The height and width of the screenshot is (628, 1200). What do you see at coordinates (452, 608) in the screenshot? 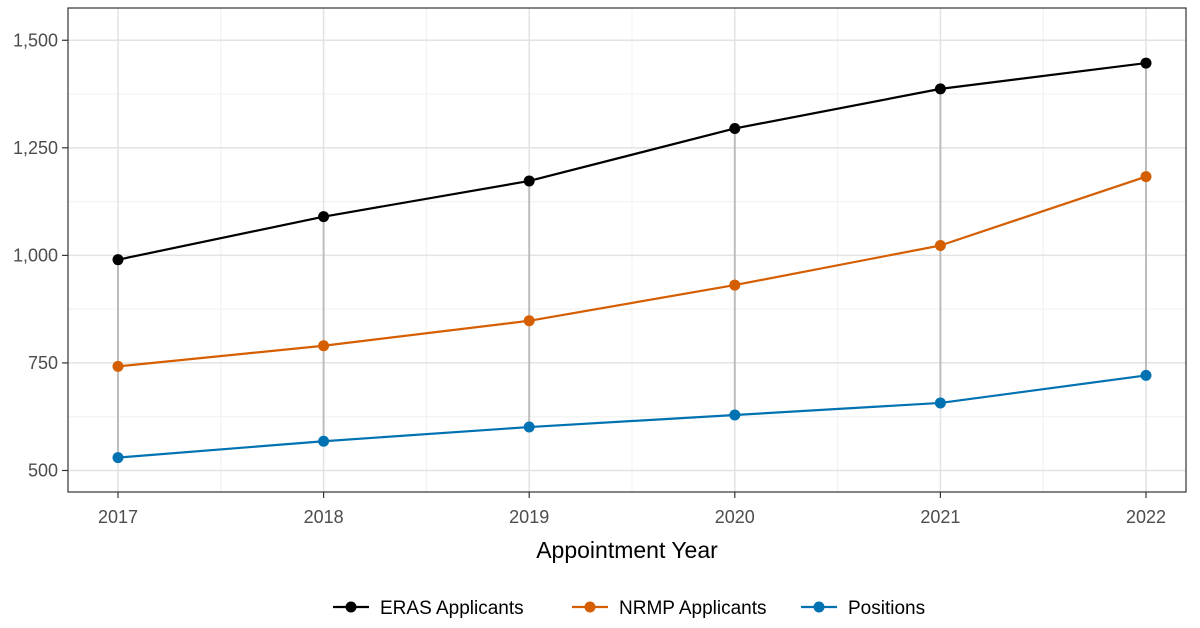
I see `legend-label: ERAS Applicants` at bounding box center [452, 608].